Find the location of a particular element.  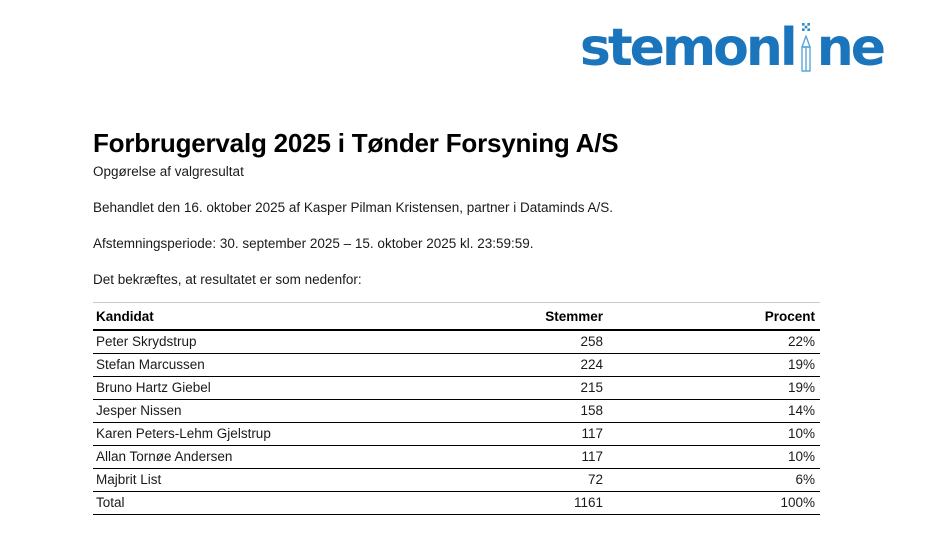

ballot-cross-icon is located at coordinates (805, 27).